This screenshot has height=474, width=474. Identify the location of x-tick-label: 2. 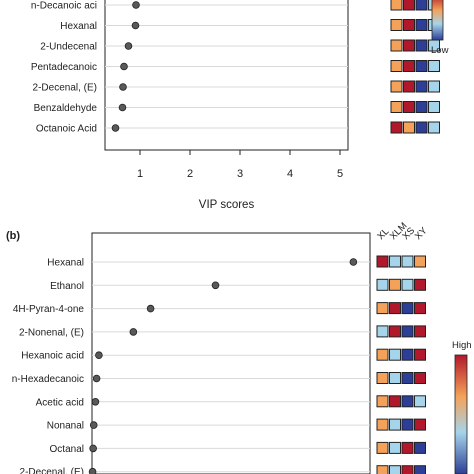
(190, 174).